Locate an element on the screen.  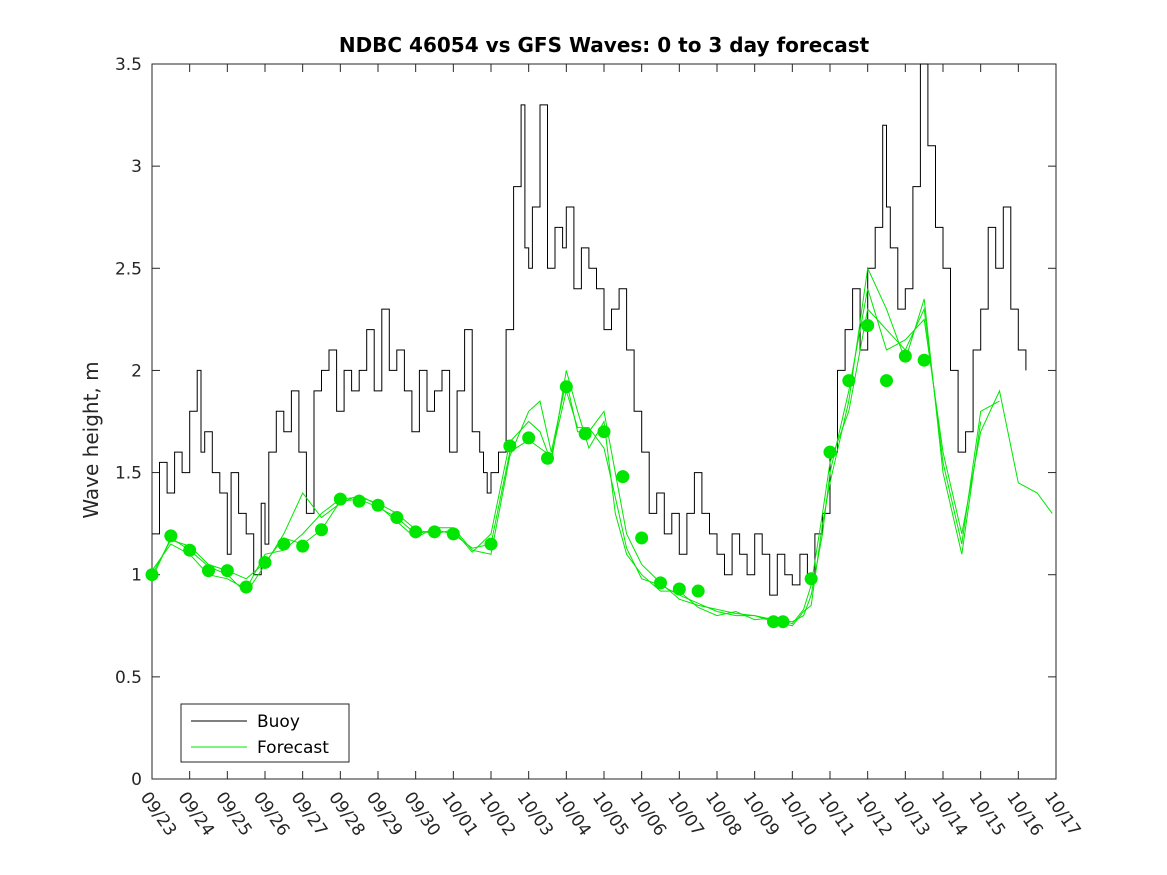
y-tick-label: 2.5 is located at coordinates (128, 269).